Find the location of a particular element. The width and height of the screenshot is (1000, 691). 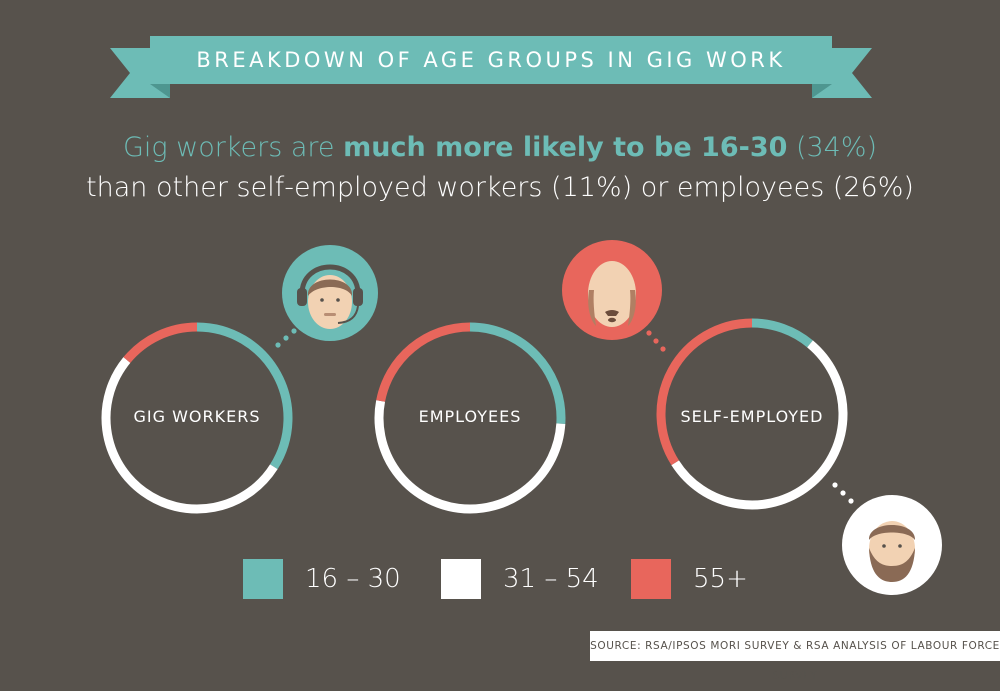

legend-item-55-plus: 55+ is located at coordinates (689, 579).